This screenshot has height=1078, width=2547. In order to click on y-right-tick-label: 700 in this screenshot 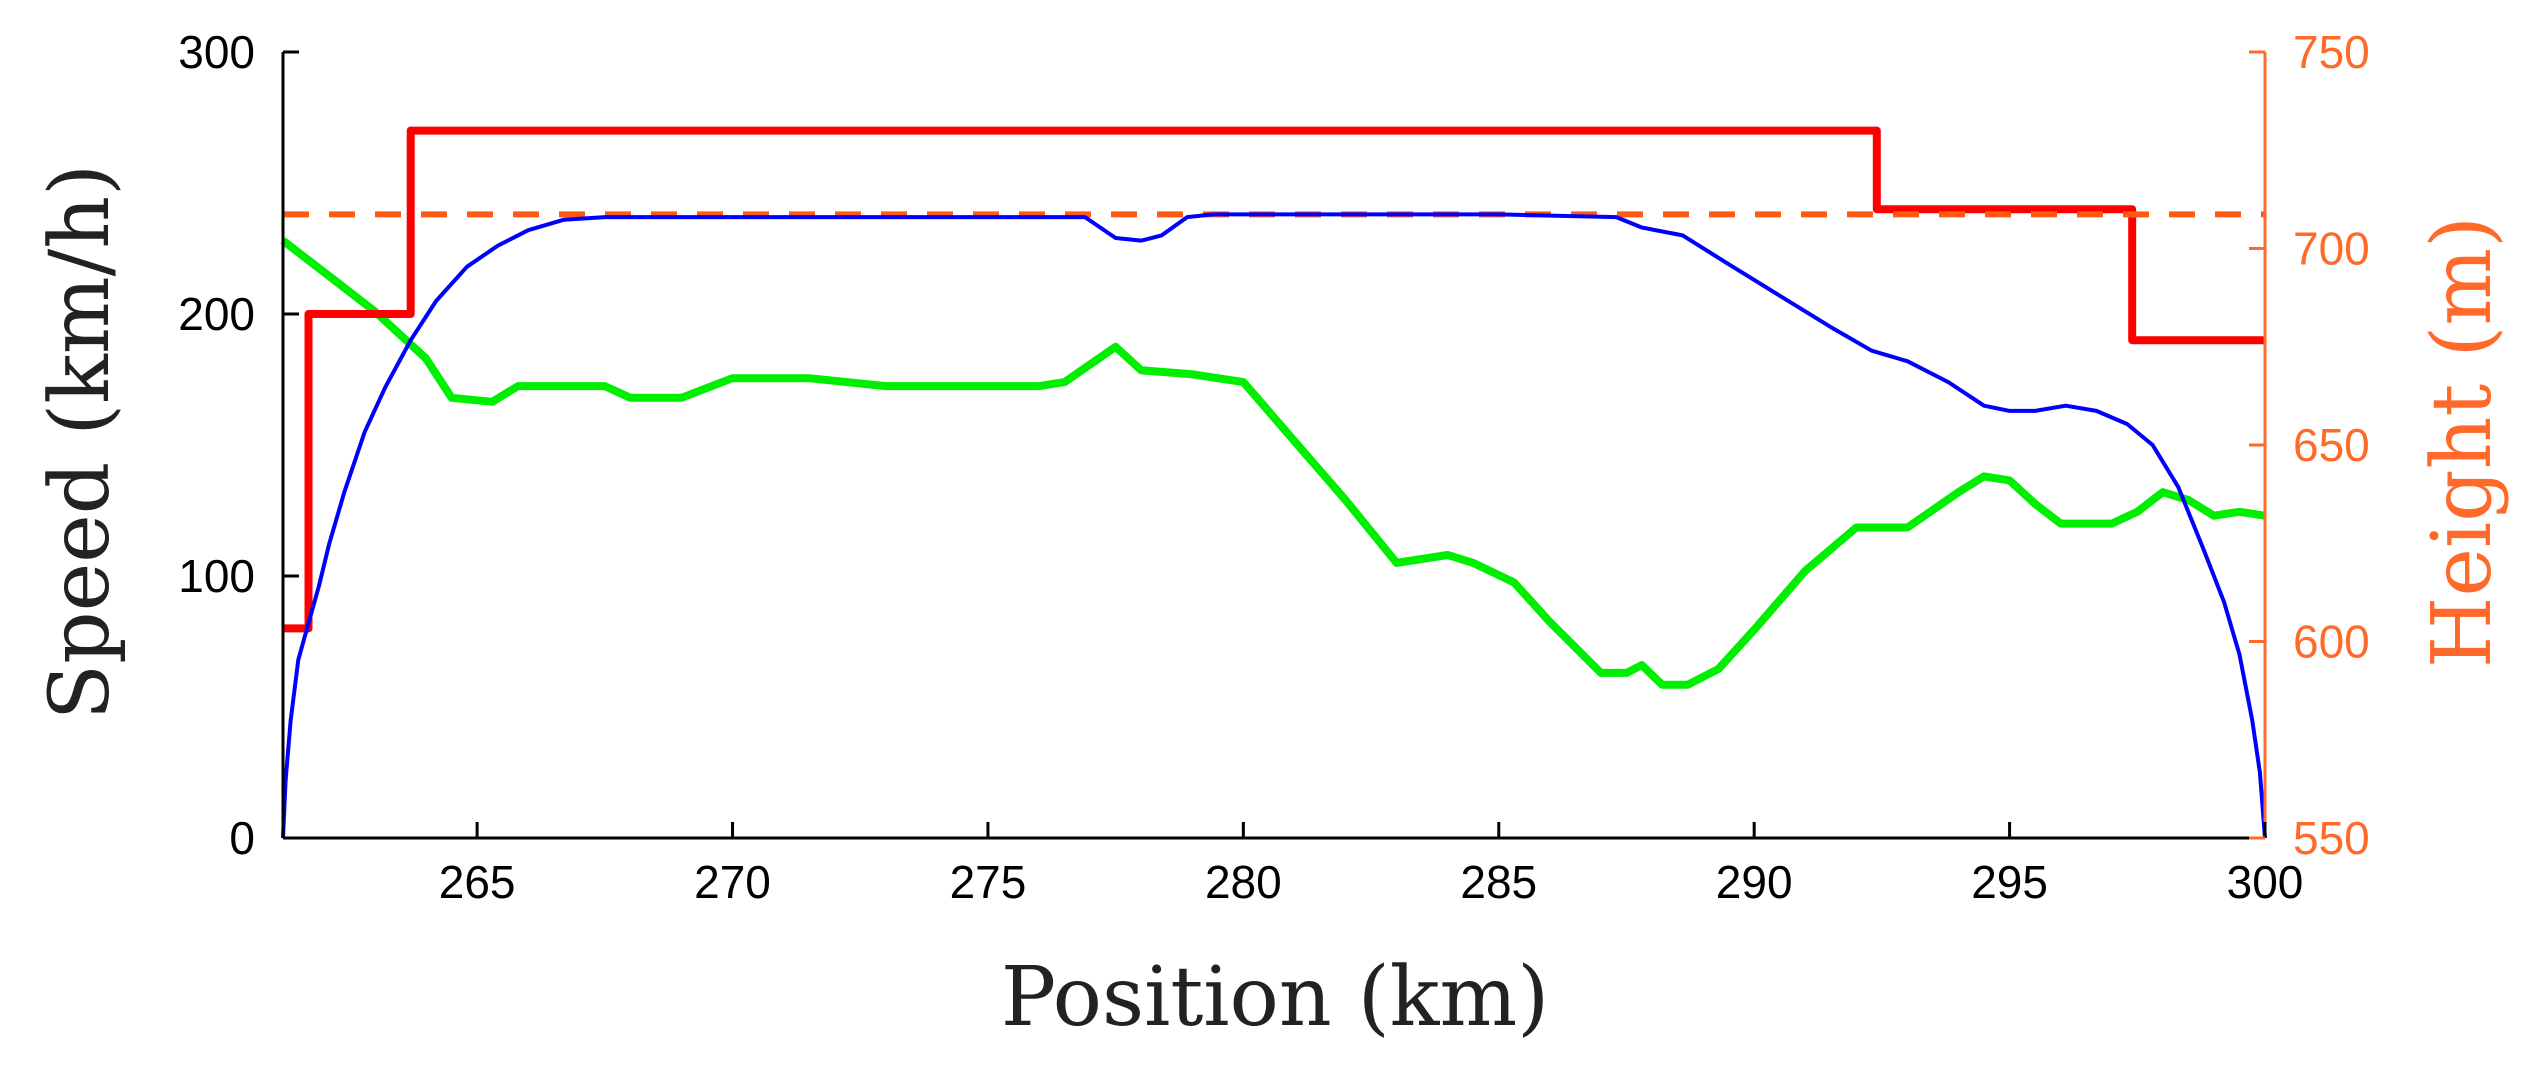, I will do `click(2331, 249)`.